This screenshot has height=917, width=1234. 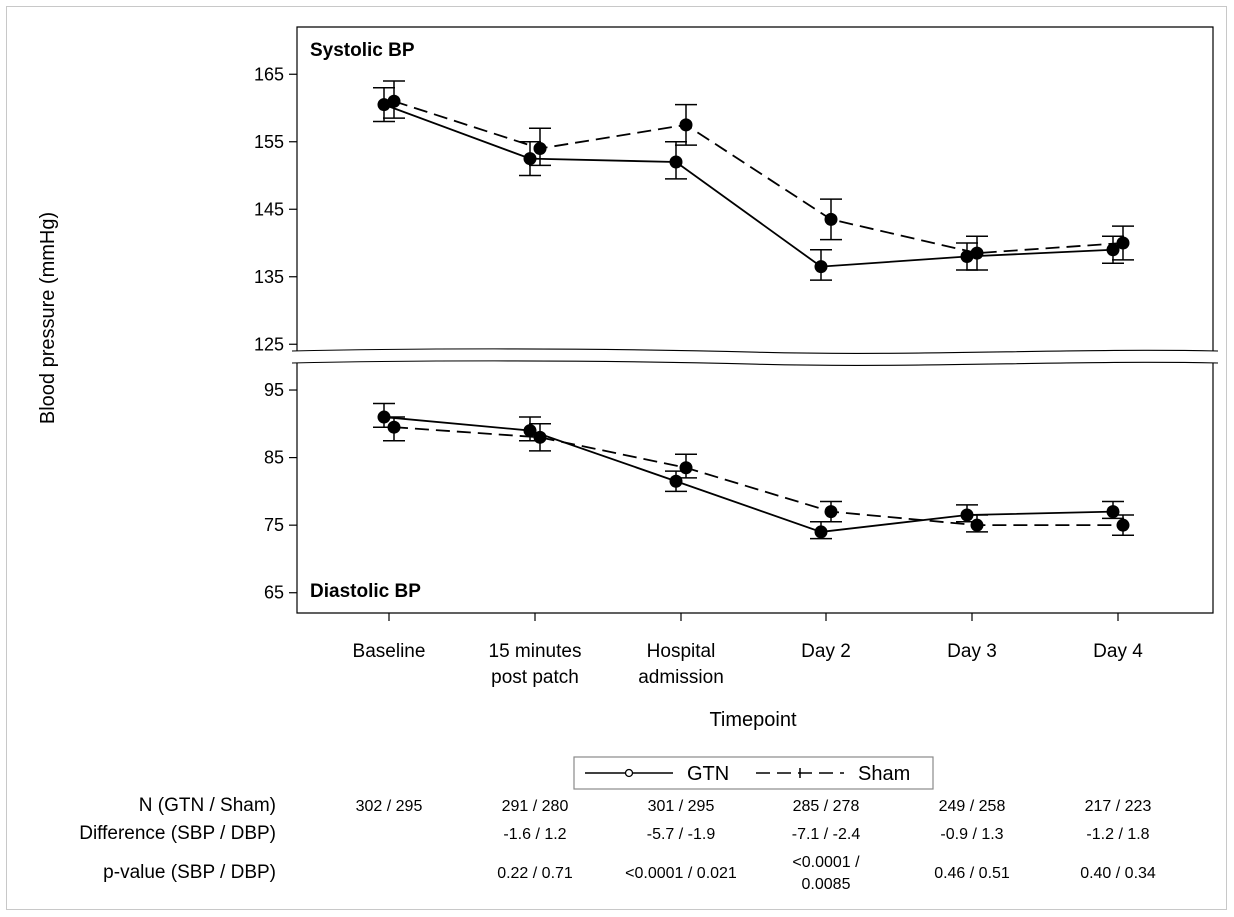 I want to click on y-tick-label: 155, so click(x=269, y=142).